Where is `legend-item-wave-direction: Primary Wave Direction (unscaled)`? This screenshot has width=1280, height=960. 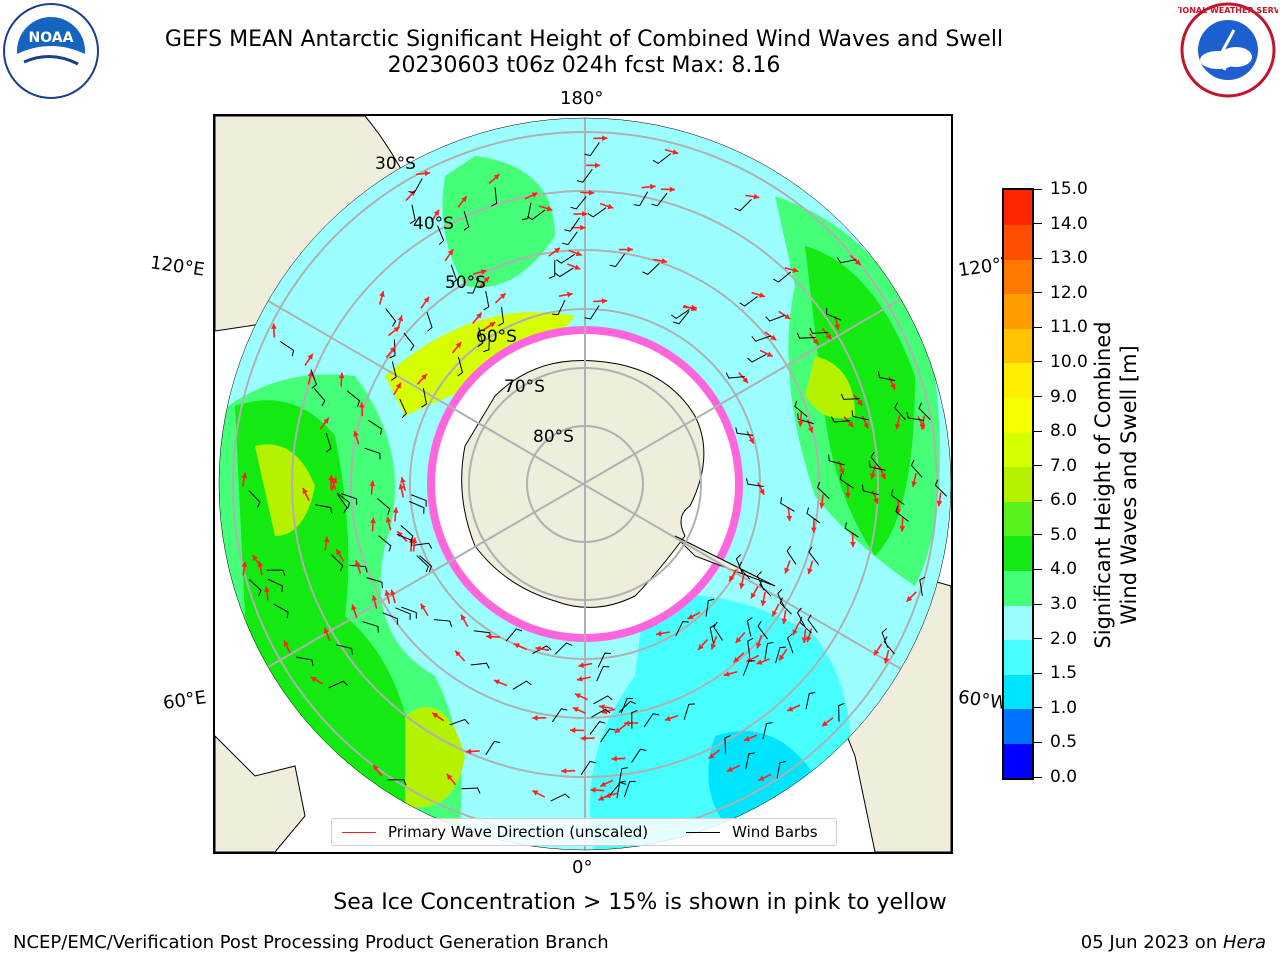
legend-item-wave-direction: Primary Wave Direction (unscaled) is located at coordinates (495, 832).